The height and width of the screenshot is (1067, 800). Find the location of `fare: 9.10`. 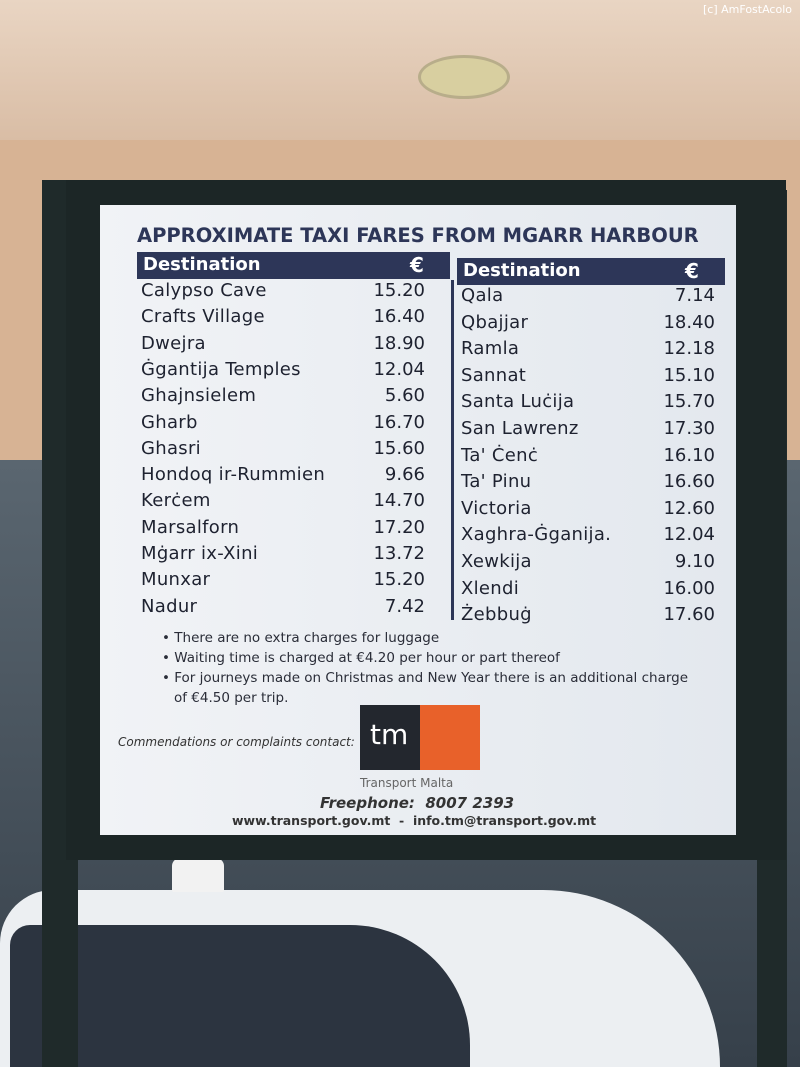

fare: 9.10 is located at coordinates (694, 561).